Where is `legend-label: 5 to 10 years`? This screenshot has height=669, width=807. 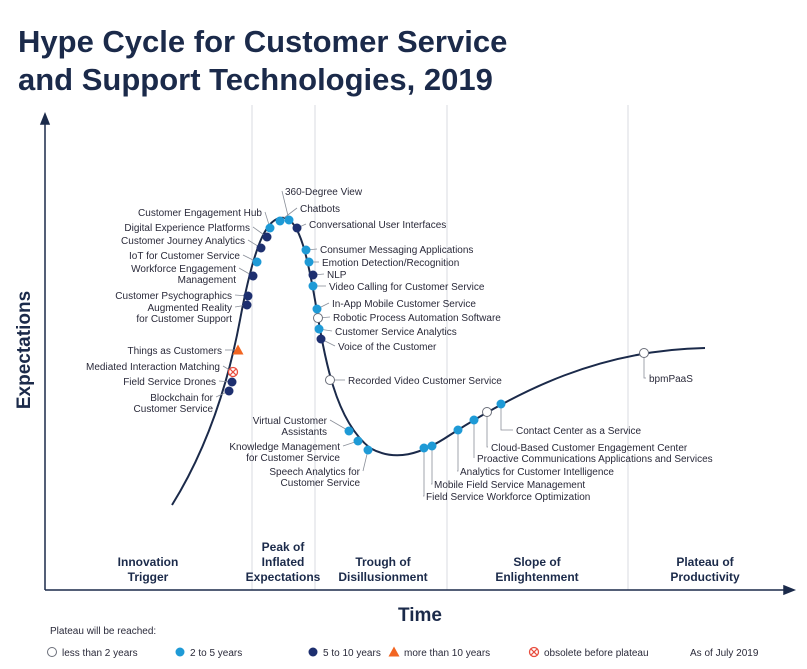 legend-label: 5 to 10 years is located at coordinates (352, 653).